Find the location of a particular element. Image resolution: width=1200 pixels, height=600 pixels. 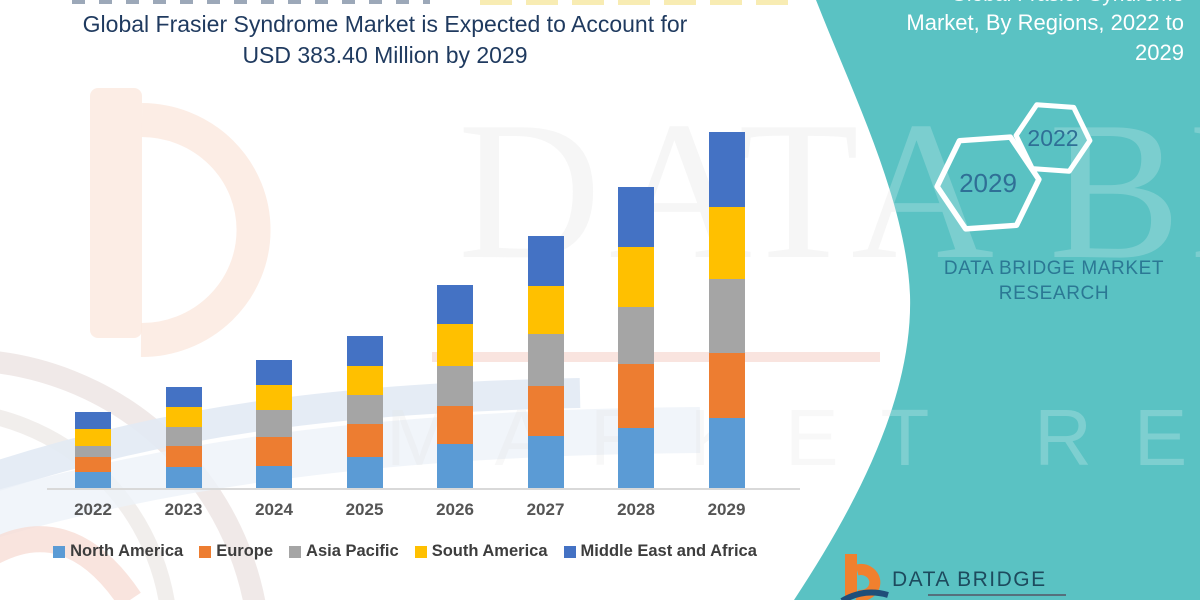

legend-label: Asia Pacific is located at coordinates (352, 551).